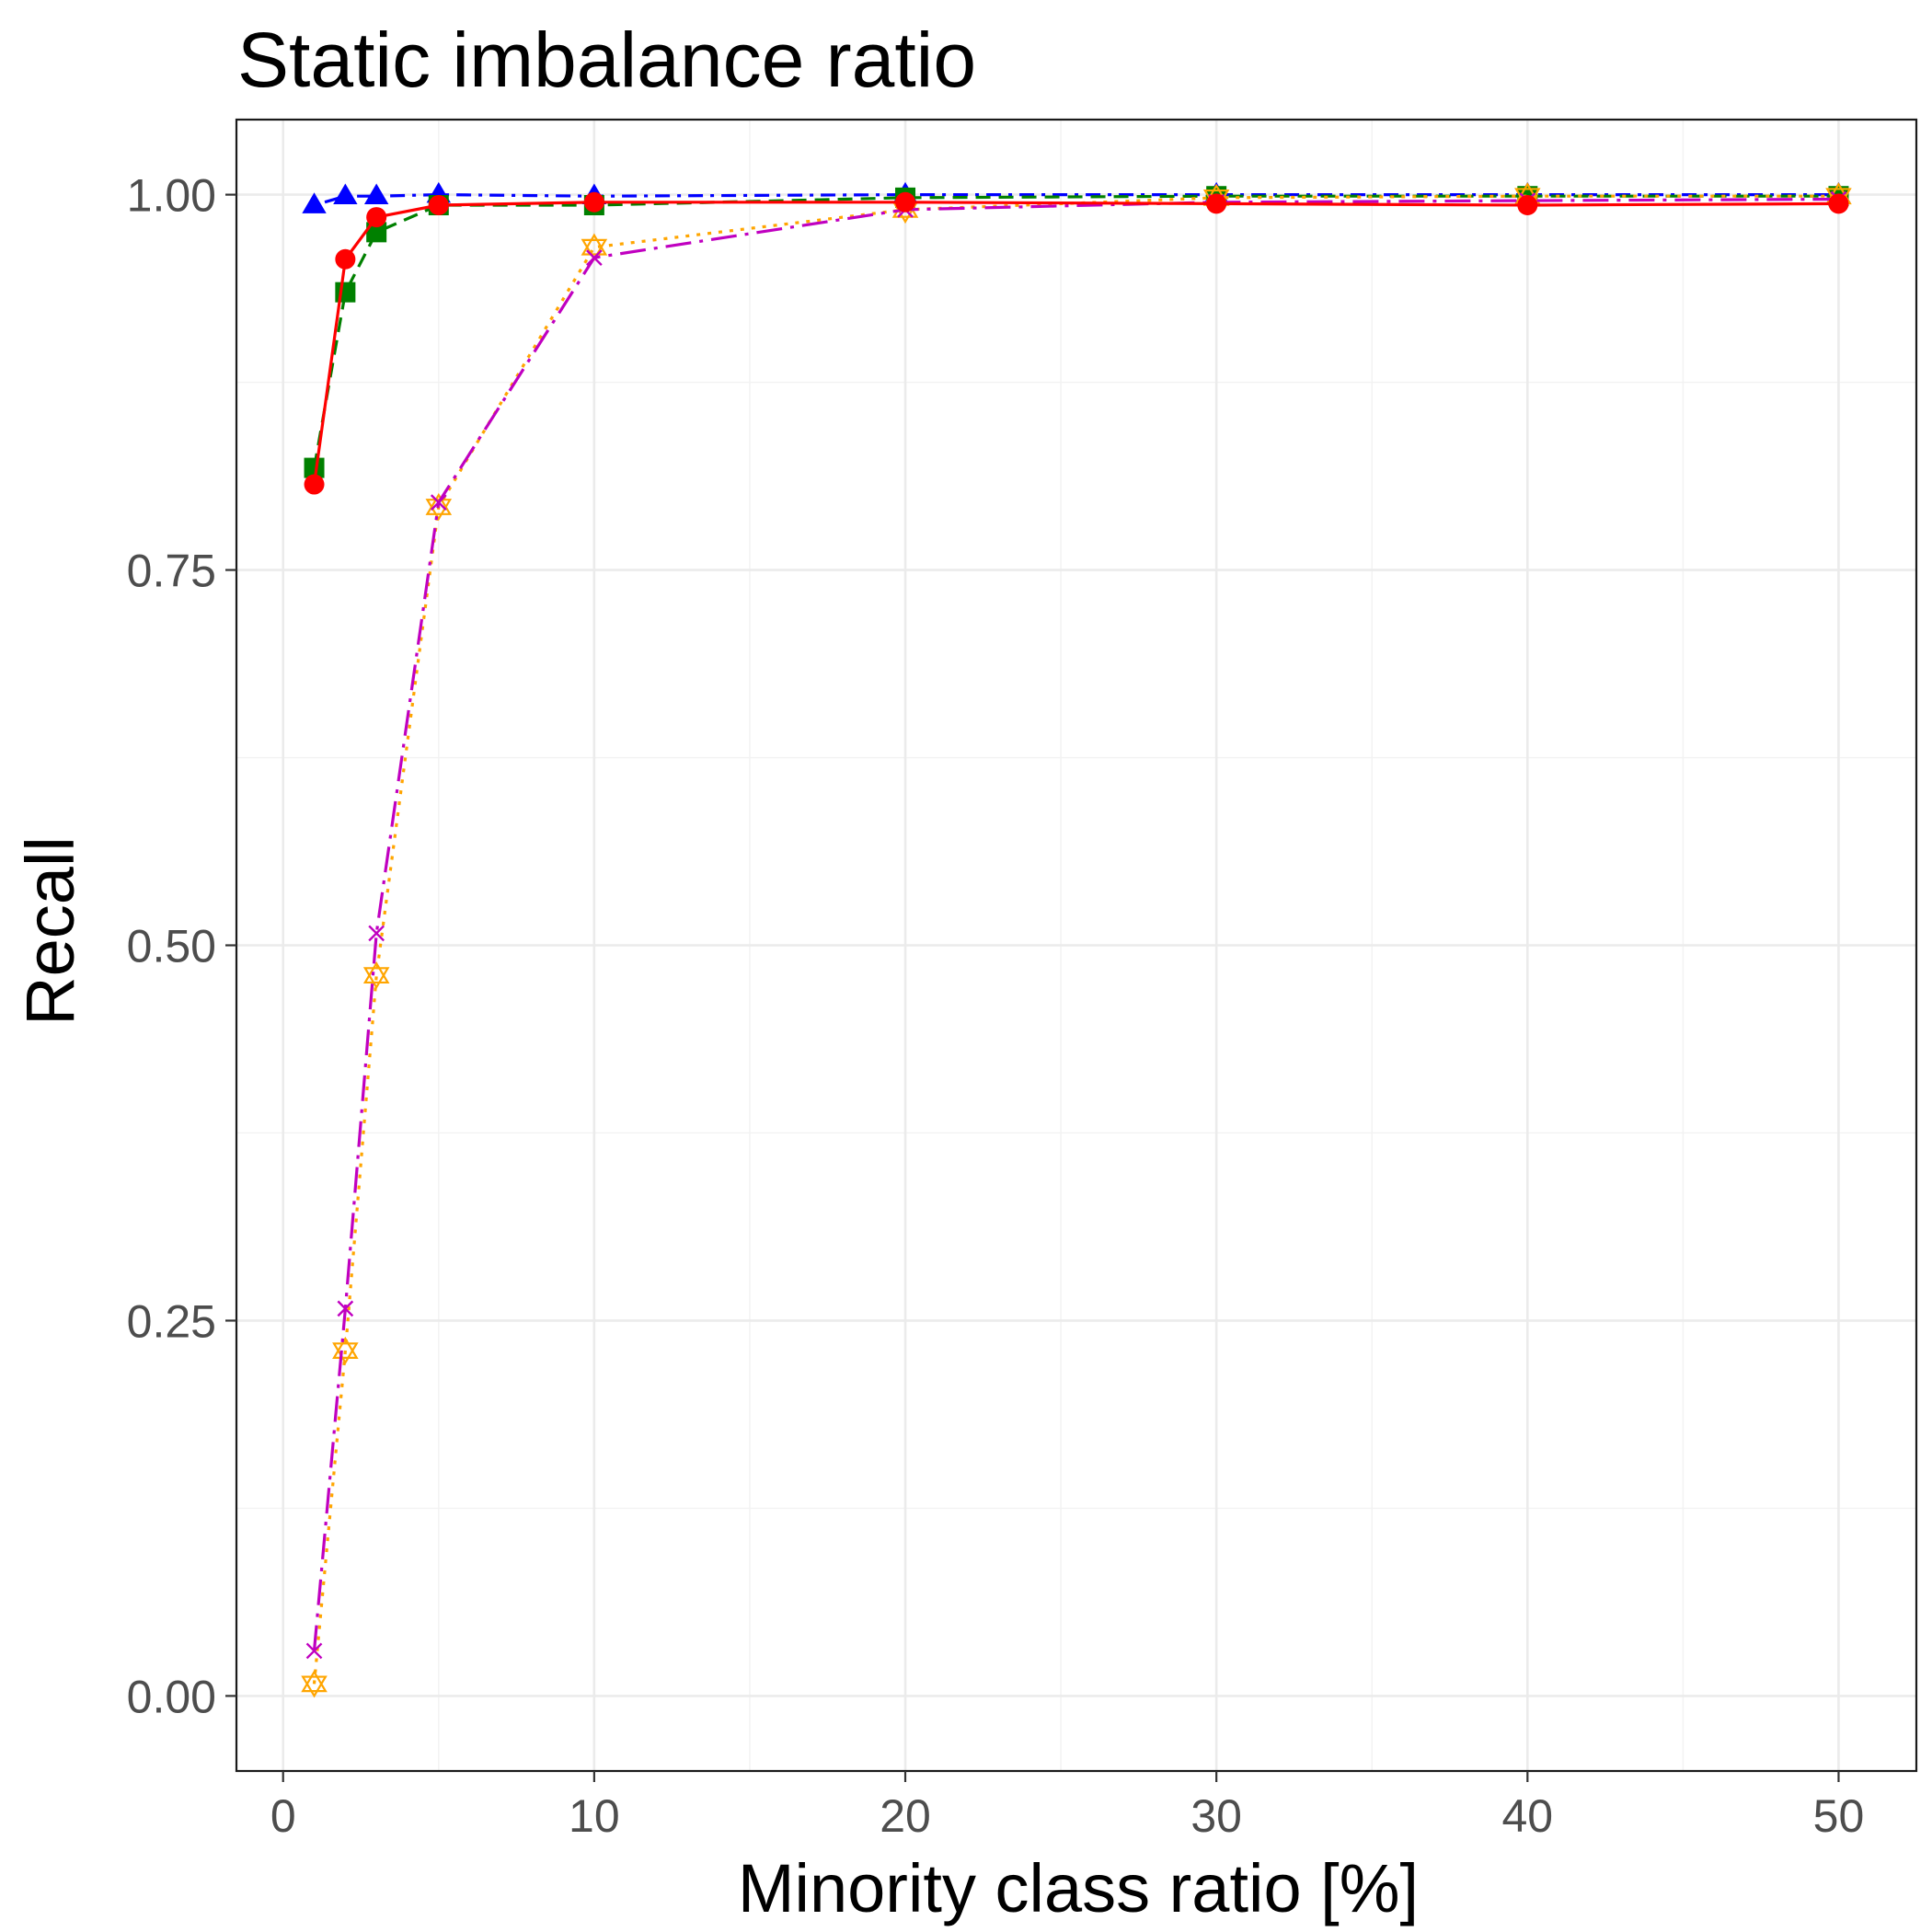  Describe the element at coordinates (283, 1816) in the screenshot. I see `x-tick-label: 0` at that location.